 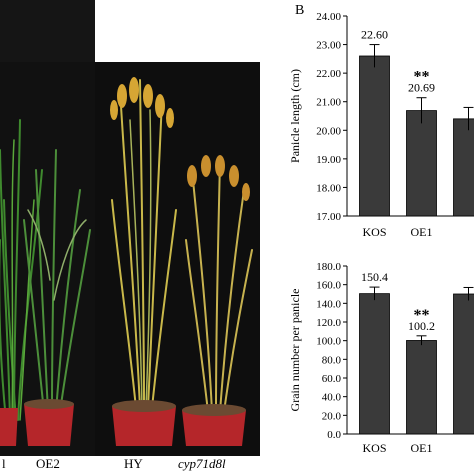 What do you see at coordinates (328, 188) in the screenshot?
I see `y-tick-label: 18.00` at bounding box center [328, 188].